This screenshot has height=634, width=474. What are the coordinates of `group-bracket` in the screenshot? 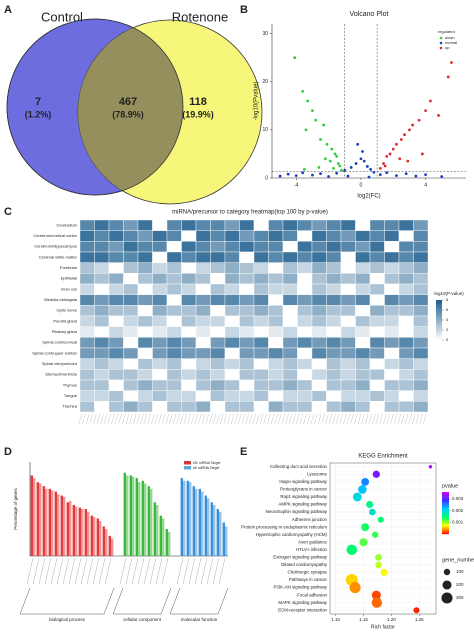 It's located at (142, 601).